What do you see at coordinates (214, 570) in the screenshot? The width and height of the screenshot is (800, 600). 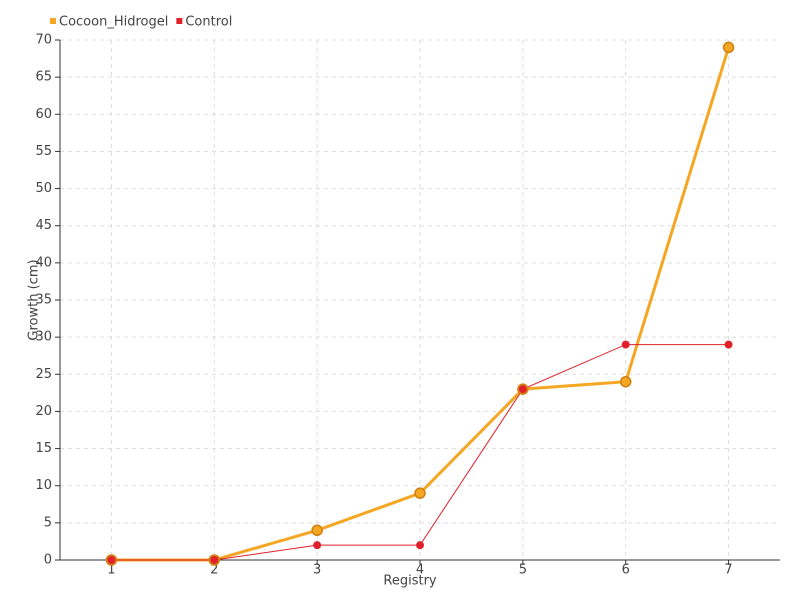 I see `x-tick-label: 2` at bounding box center [214, 570].